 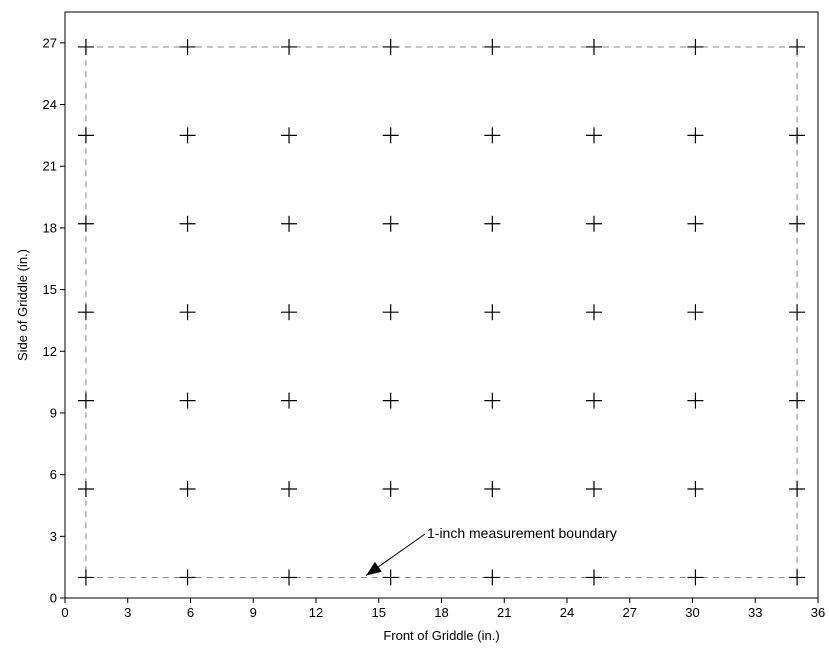 What do you see at coordinates (50, 289) in the screenshot?
I see `y-tick-label: 15` at bounding box center [50, 289].